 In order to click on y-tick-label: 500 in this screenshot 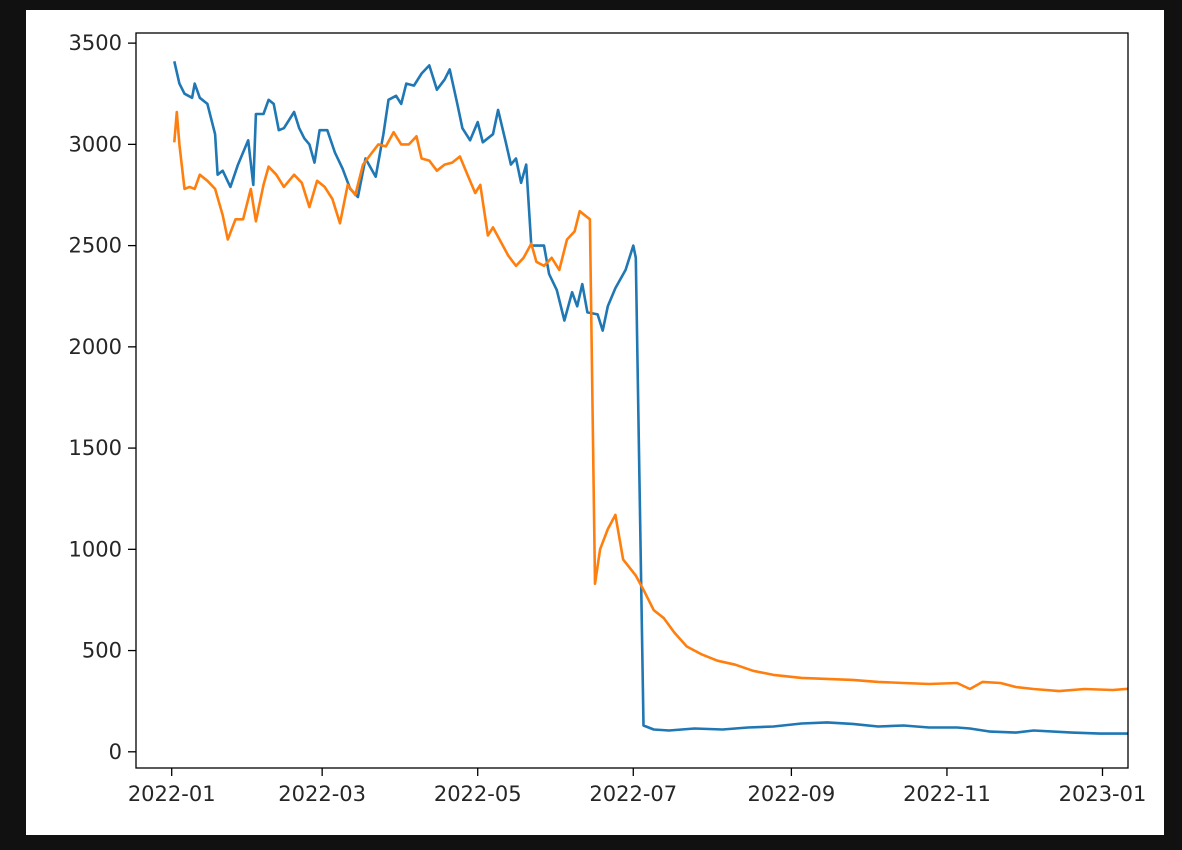, I will do `click(102, 651)`.